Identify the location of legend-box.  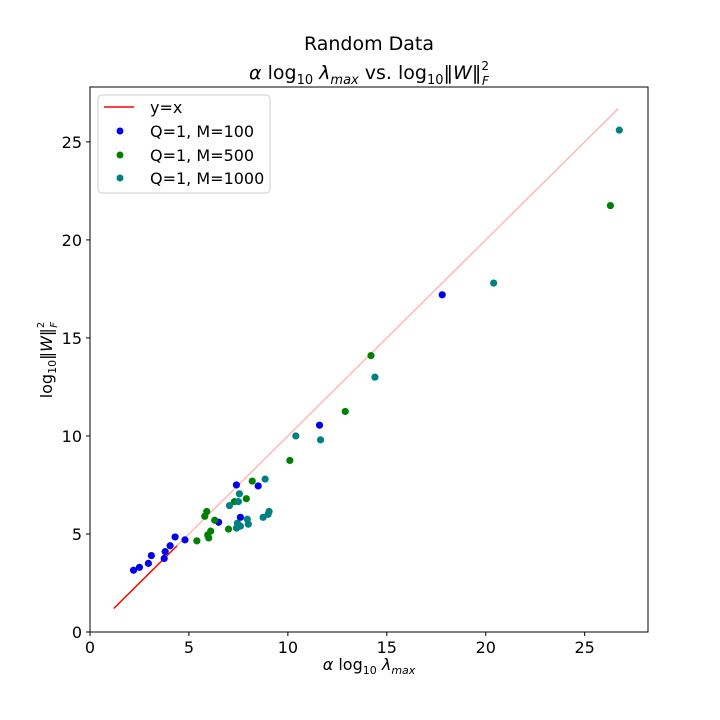
(184, 144).